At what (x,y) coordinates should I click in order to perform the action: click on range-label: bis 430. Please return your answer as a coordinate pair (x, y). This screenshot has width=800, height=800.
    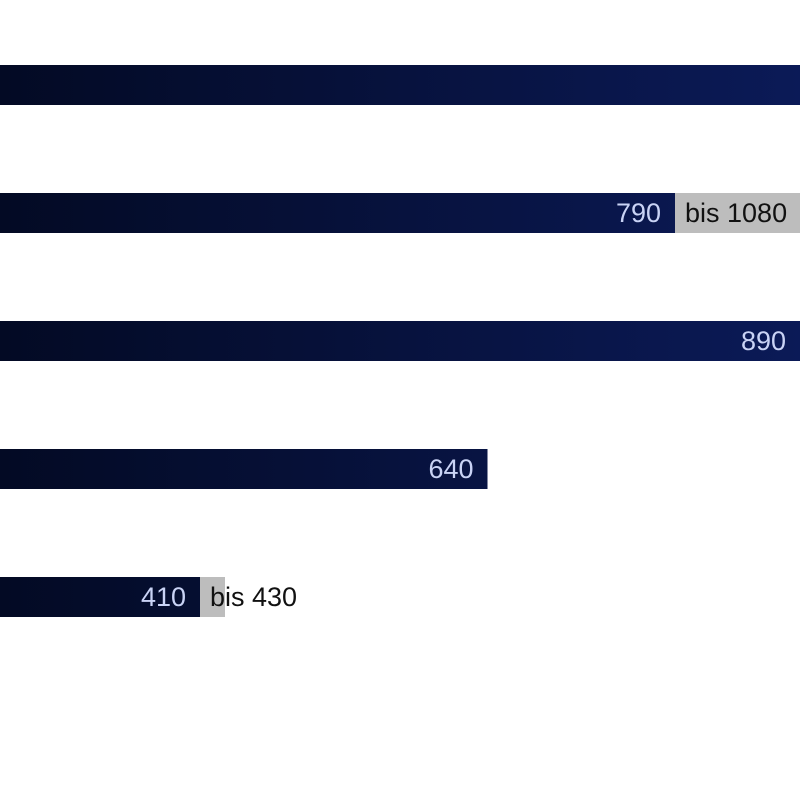
    Looking at the image, I should click on (253, 597).